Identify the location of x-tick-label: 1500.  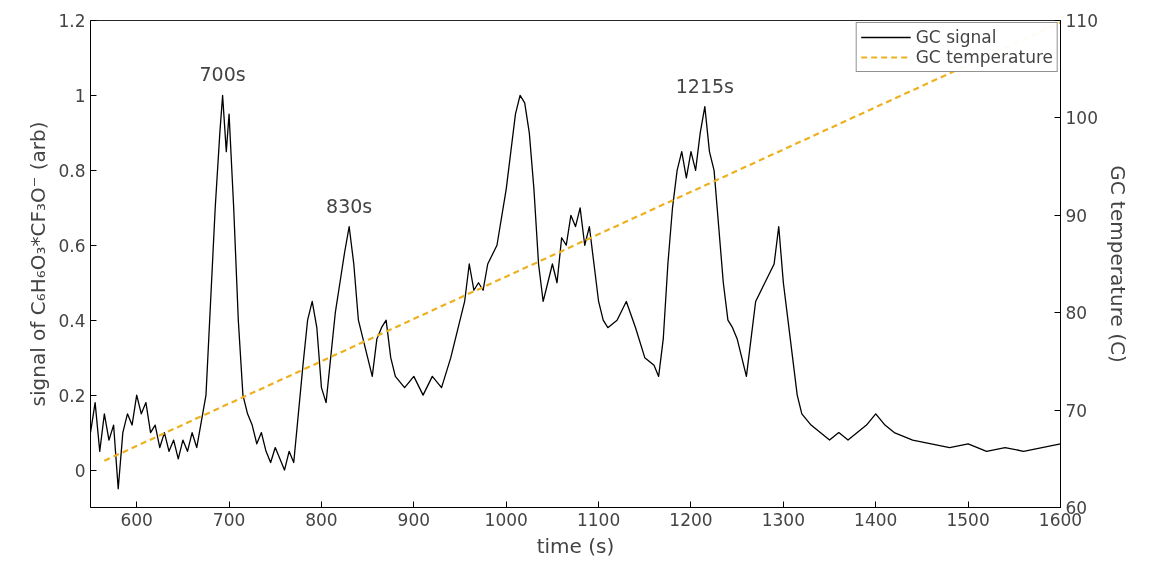
(968, 519).